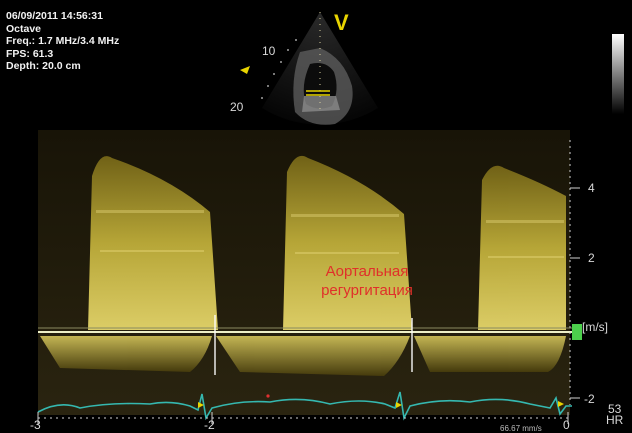 This screenshot has width=632, height=433. I want to click on forward-flow, so click(303, 356).